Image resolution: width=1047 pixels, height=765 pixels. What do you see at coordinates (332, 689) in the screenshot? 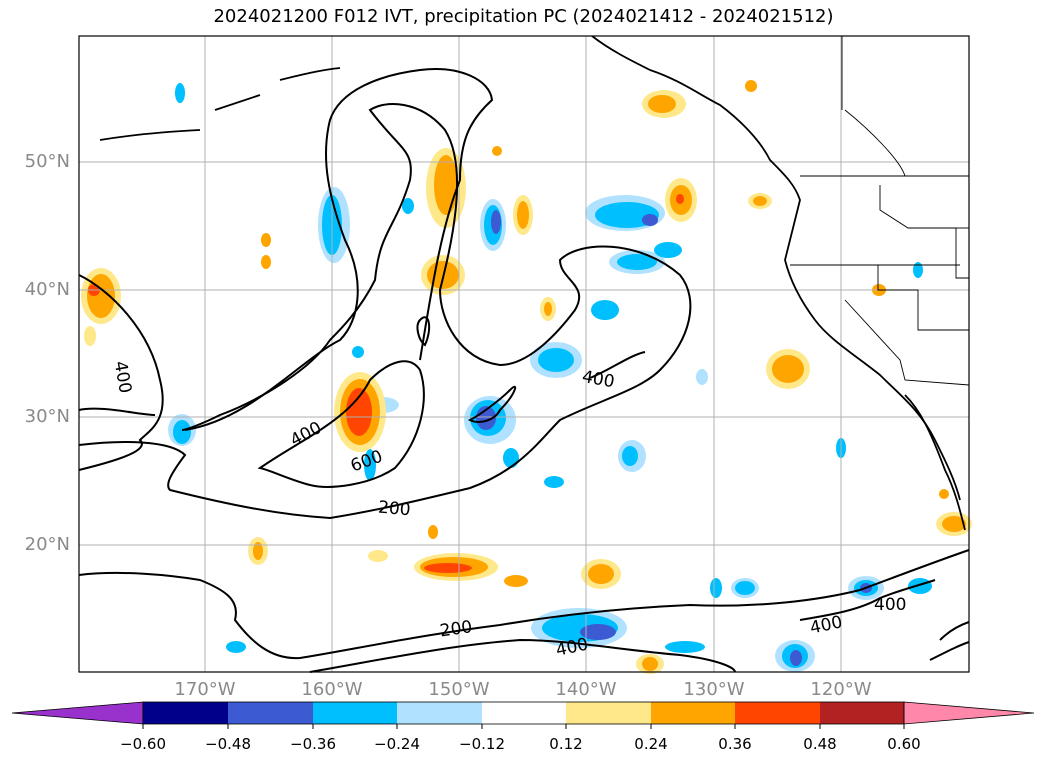
I see `lon-label: 160°W` at bounding box center [332, 689].